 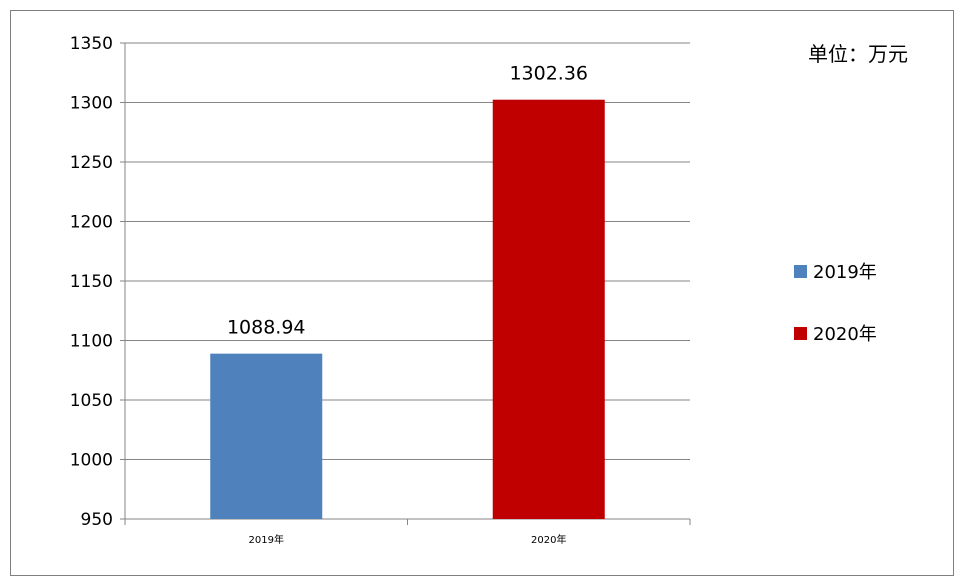 I want to click on y-tick-label: 1300, so click(x=91, y=104).